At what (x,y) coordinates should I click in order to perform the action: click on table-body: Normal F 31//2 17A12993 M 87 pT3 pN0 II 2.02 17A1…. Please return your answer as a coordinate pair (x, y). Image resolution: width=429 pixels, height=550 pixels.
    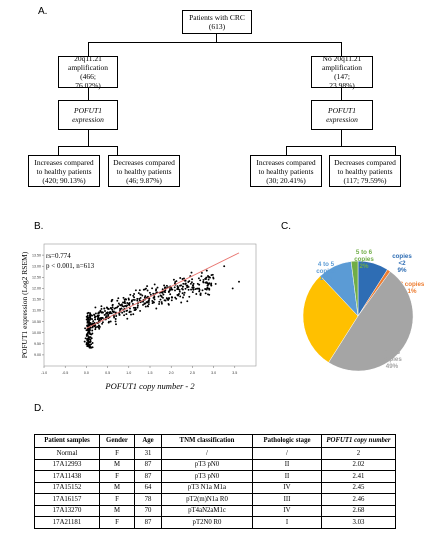
    Looking at the image, I should click on (215, 488).